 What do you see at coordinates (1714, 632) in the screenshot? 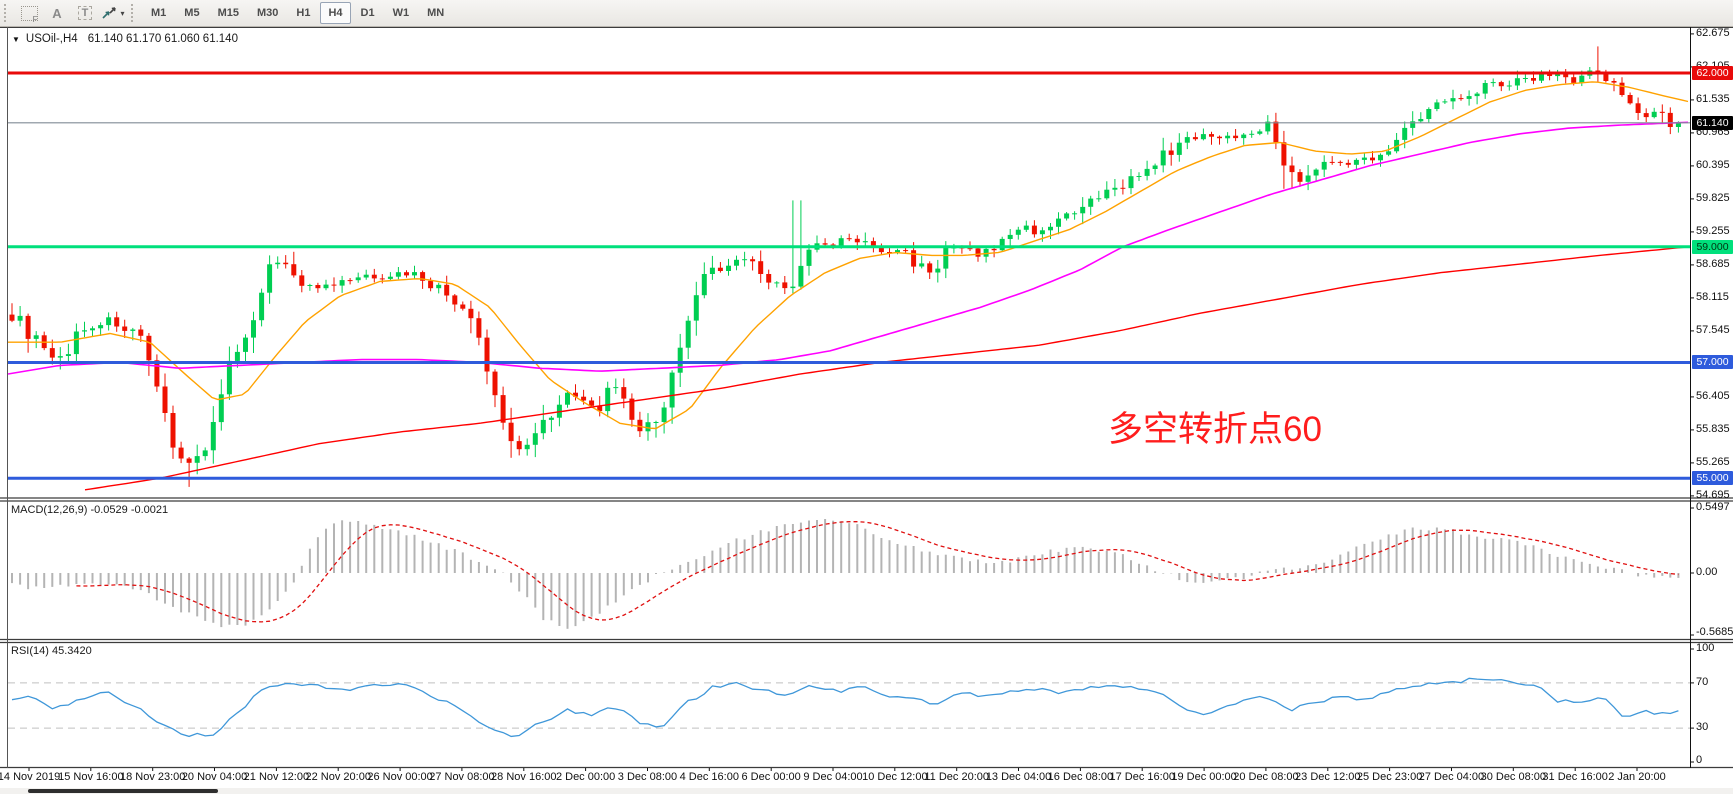
I see `macd-tick-label: -0.5685` at bounding box center [1714, 632].